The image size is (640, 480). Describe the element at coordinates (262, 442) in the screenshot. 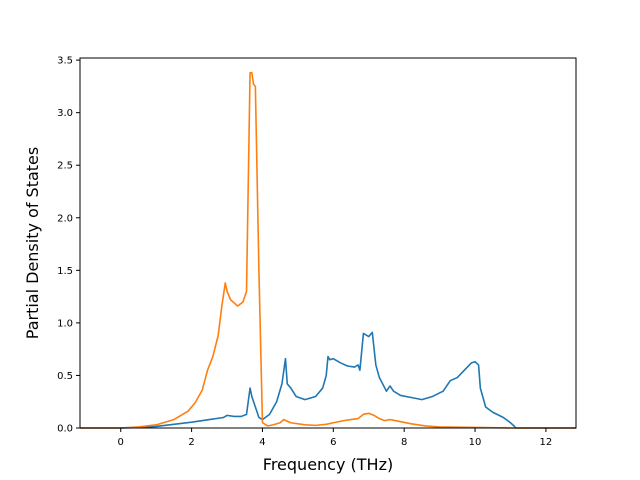

I see `x-tick-label: 4` at that location.